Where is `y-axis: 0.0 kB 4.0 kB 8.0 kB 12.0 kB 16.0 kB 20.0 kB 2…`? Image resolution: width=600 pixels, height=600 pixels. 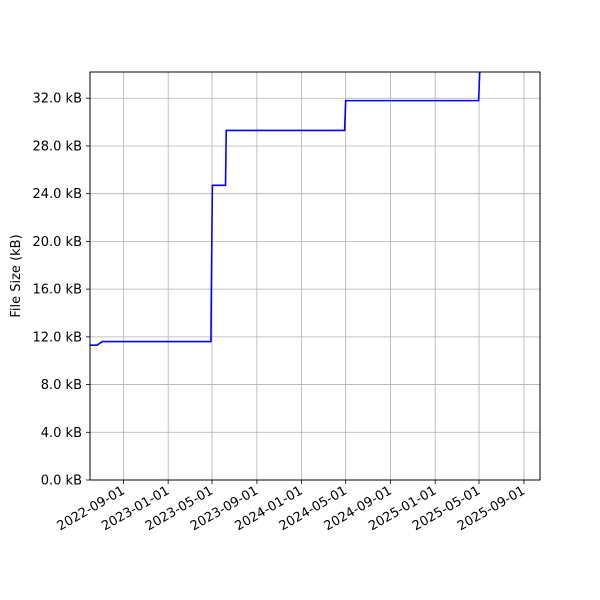 y-axis: 0.0 kB 4.0 kB 8.0 kB 12.0 kB 16.0 kB 20.0 kB 2… is located at coordinates (61, 290).